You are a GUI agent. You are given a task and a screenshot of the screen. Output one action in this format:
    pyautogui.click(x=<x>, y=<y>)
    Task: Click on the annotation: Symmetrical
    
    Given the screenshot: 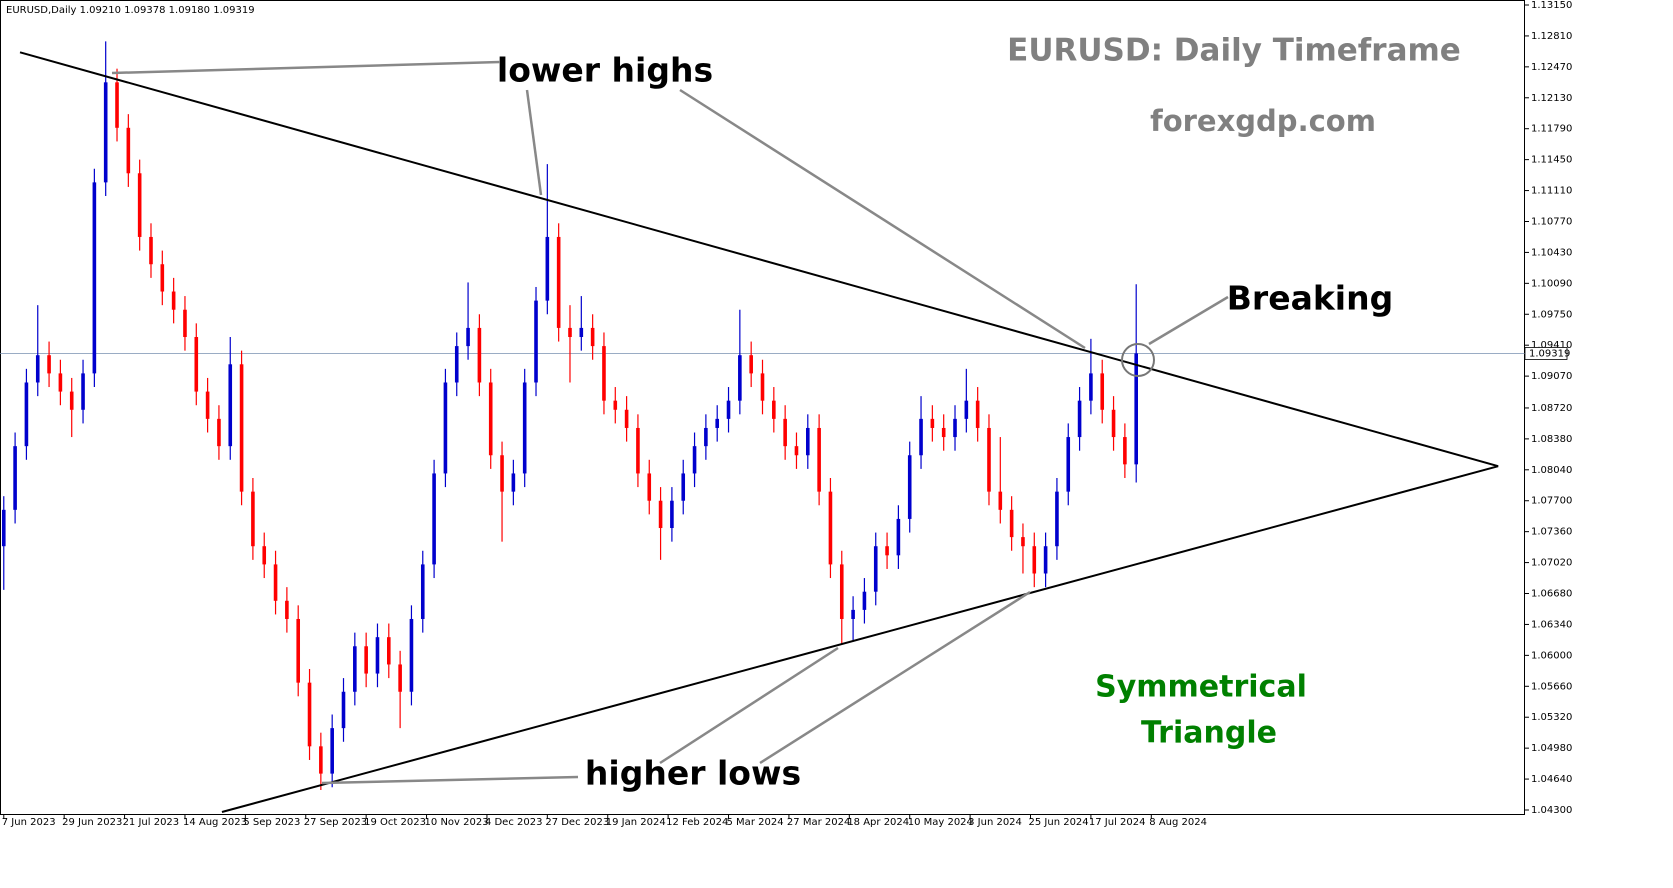 What is the action you would take?
    pyautogui.click(x=1201, y=687)
    